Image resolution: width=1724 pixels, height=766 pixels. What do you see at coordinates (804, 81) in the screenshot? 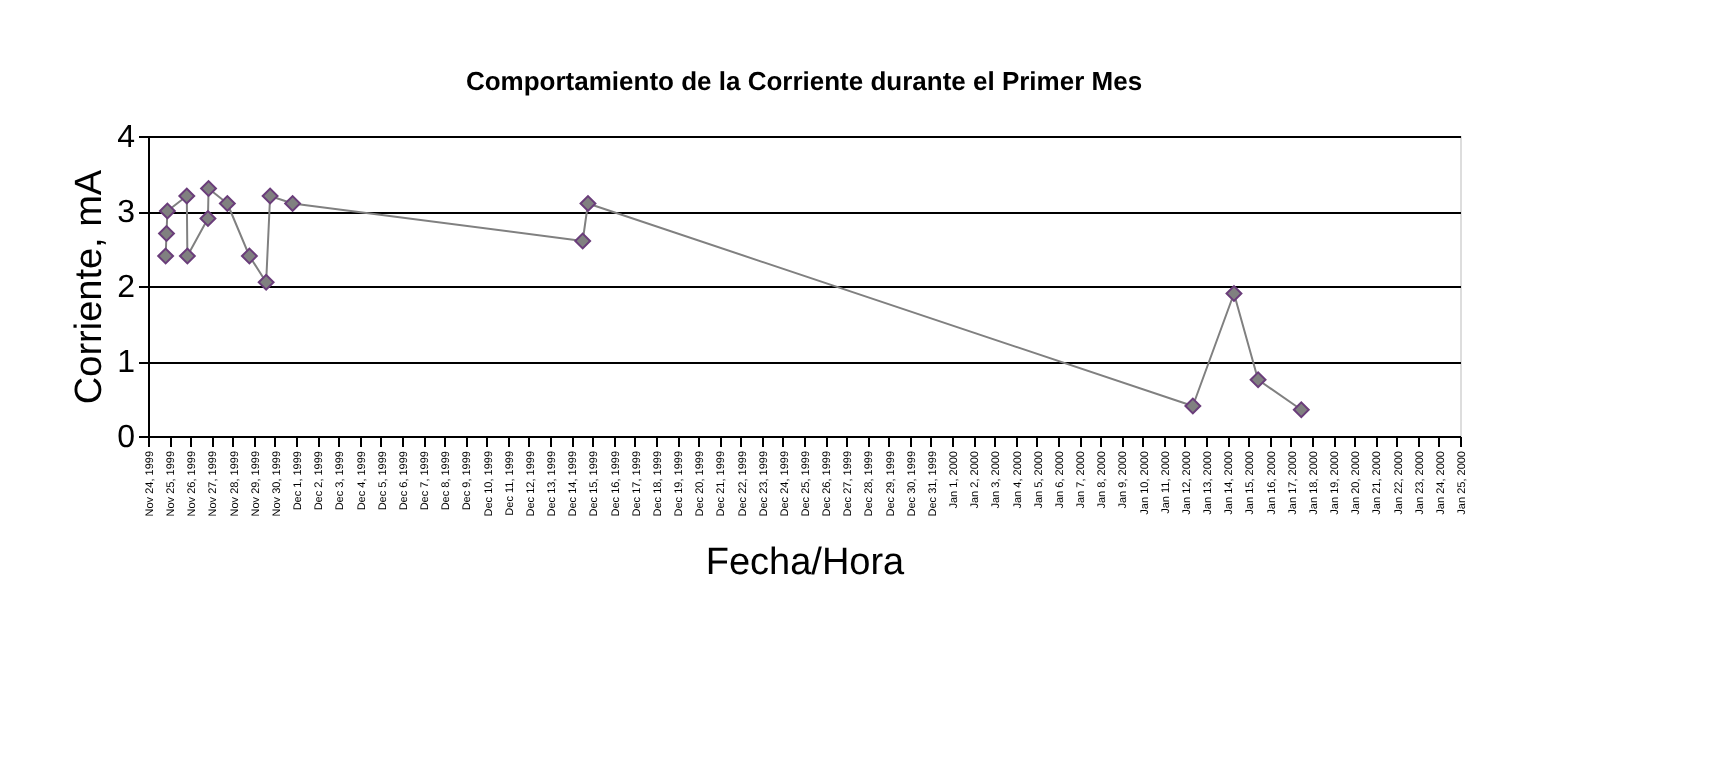
I see `chart-title: Comportamiento de la Corriente durante el Primer Mes` at bounding box center [804, 81].